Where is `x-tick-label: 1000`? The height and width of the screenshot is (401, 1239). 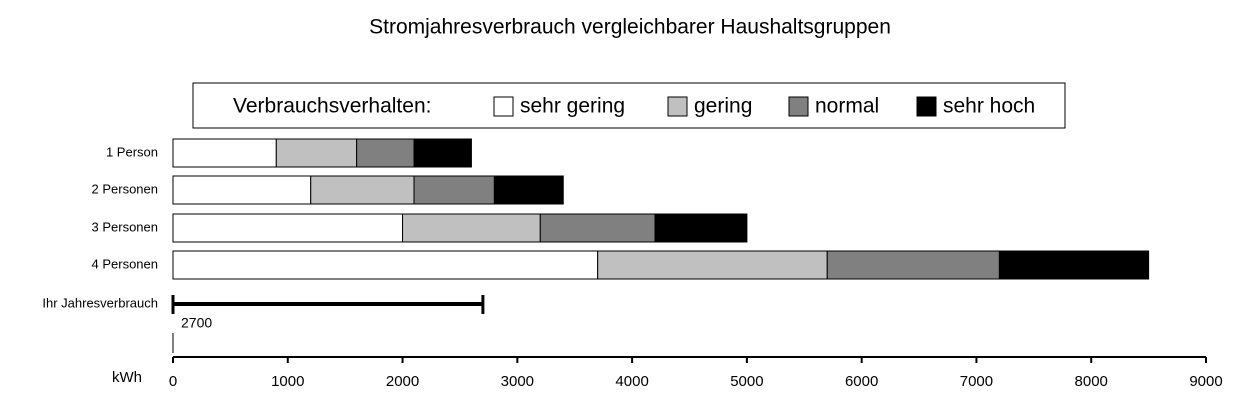
x-tick-label: 1000 is located at coordinates (287, 381).